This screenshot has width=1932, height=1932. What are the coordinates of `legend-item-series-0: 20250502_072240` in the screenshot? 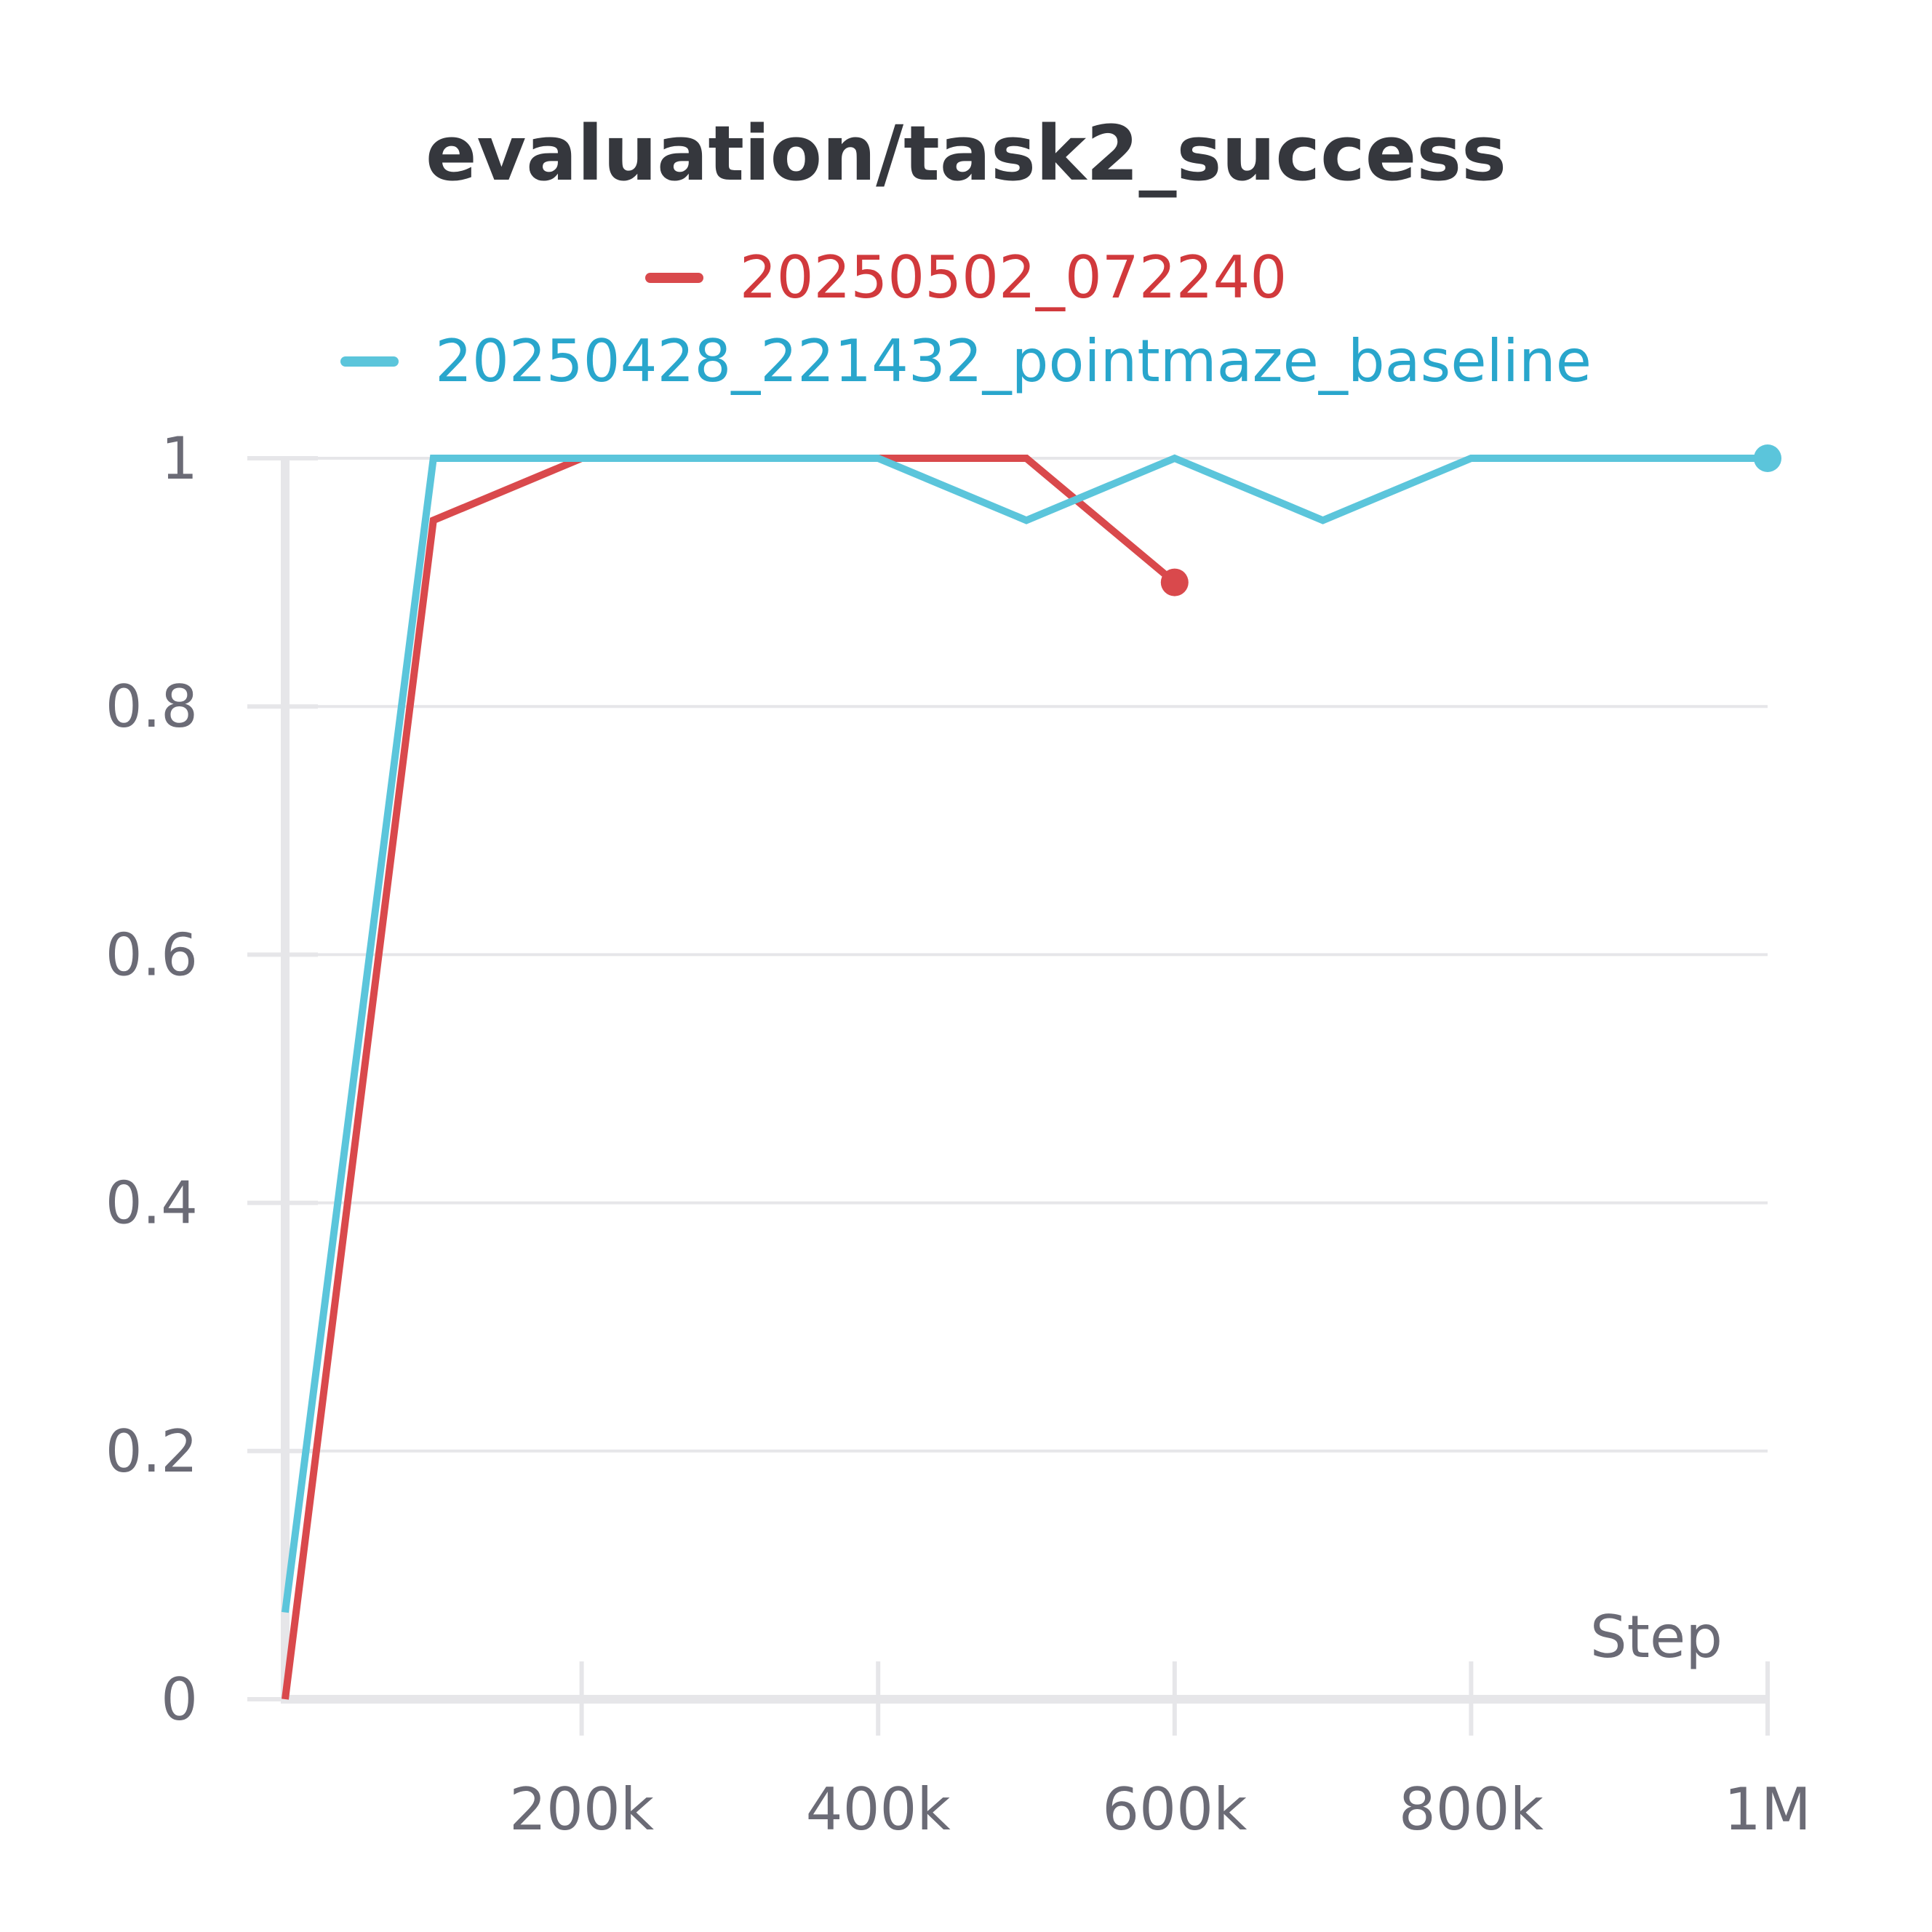 It's located at (966, 277).